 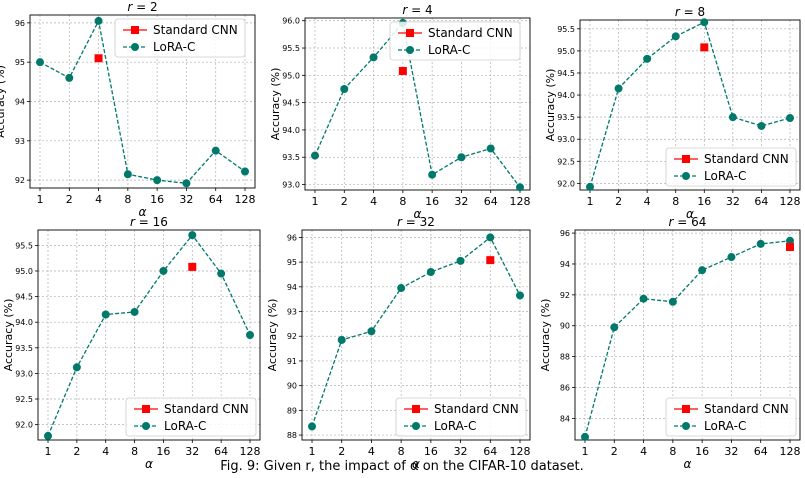 What do you see at coordinates (292, 386) in the screenshot?
I see `y-tick-label: 90` at bounding box center [292, 386].